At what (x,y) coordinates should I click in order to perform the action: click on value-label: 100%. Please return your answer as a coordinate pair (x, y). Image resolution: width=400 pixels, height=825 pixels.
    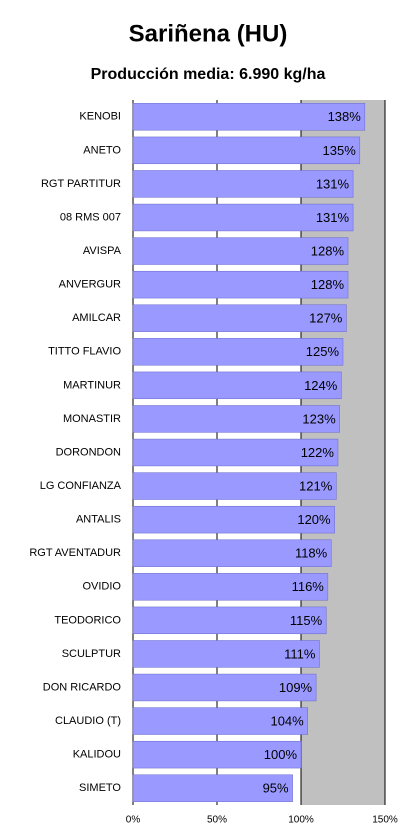
    Looking at the image, I should click on (281, 754).